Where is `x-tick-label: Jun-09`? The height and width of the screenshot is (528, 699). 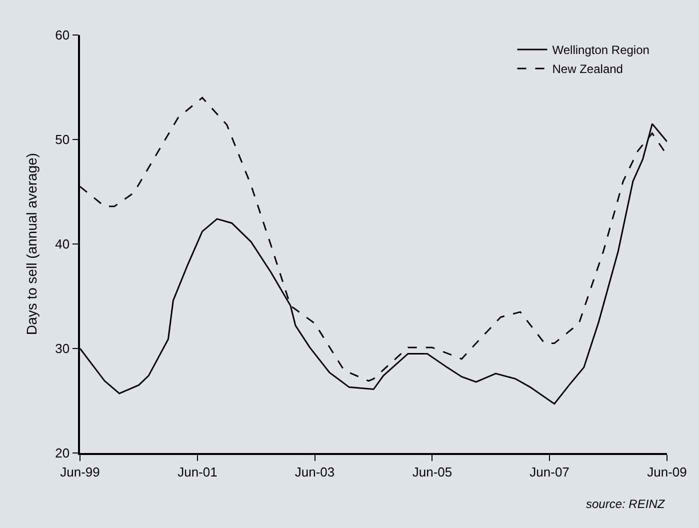
x-tick-label: Jun-09 is located at coordinates (667, 472).